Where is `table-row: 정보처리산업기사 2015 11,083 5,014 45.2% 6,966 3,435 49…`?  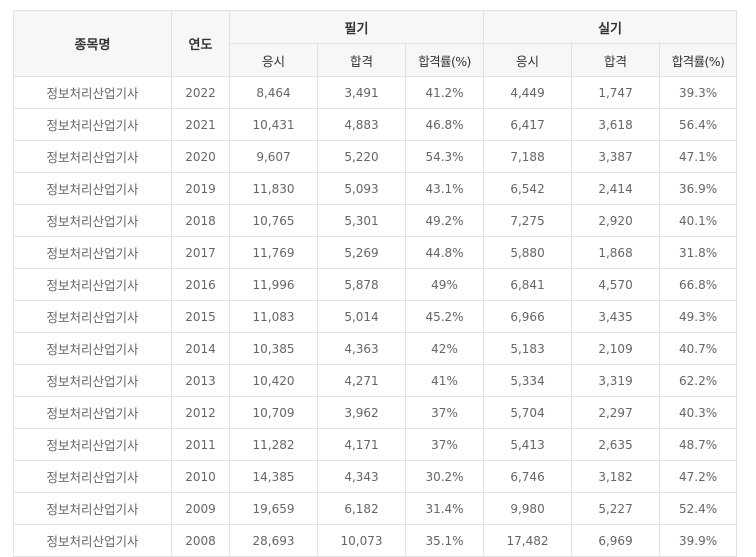
table-row: 정보처리산업기사 2015 11,083 5,014 45.2% 6,966 3,435 49… is located at coordinates (375, 316).